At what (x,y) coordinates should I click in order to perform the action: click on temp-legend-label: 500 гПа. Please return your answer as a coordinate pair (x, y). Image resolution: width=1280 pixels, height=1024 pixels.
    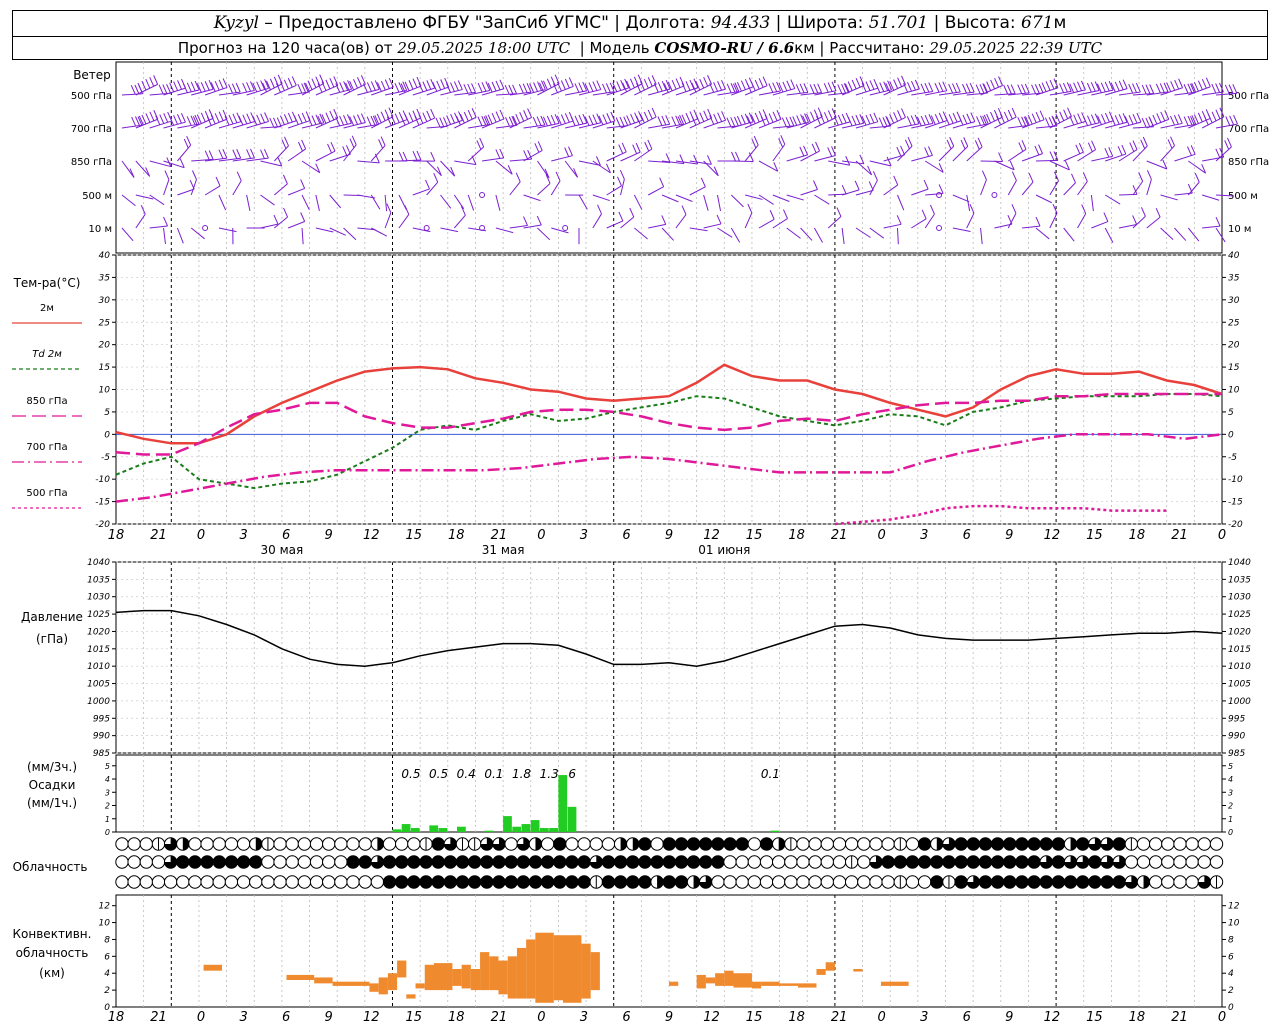
    Looking at the image, I should click on (46, 493).